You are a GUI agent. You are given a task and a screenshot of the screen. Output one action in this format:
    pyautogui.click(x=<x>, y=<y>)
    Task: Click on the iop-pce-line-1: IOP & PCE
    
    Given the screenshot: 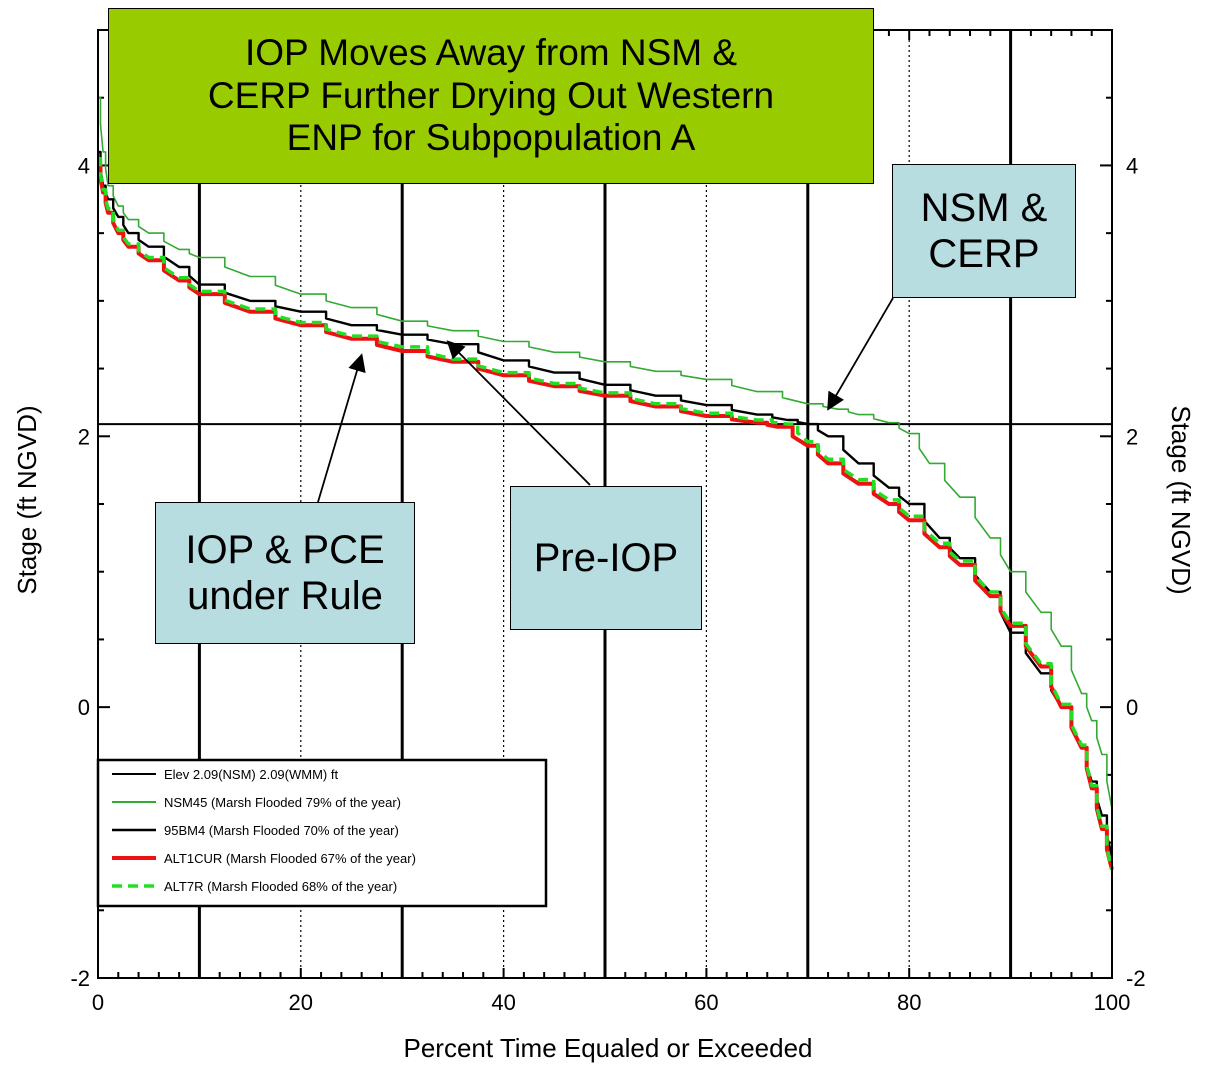 What is the action you would take?
    pyautogui.click(x=285, y=550)
    